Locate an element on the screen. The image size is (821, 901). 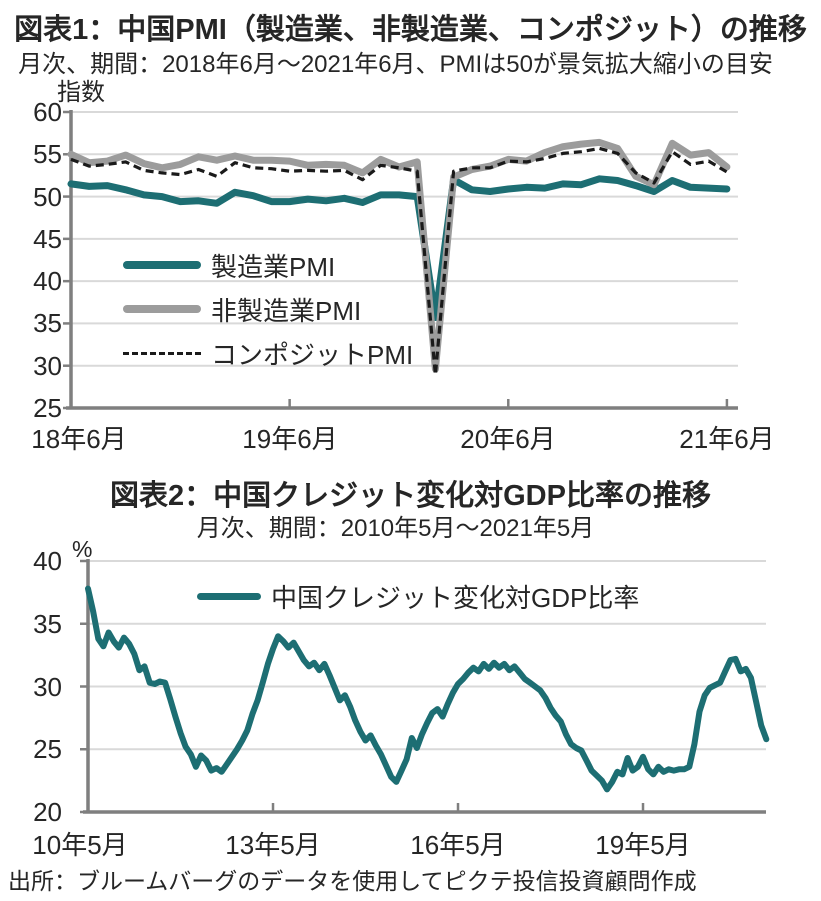
legend-item-nonmanufacturing-pmi: 非製造業PMI is located at coordinates (268, 309).